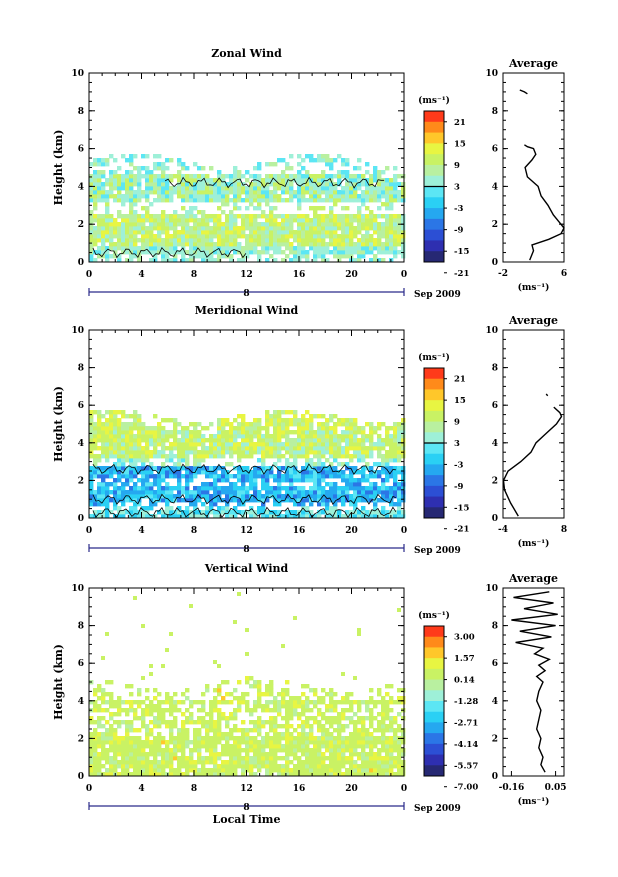 This screenshot has height=877, width=618. Describe the element at coordinates (434, 245) in the screenshot. I see `colorbar-swatch` at that location.